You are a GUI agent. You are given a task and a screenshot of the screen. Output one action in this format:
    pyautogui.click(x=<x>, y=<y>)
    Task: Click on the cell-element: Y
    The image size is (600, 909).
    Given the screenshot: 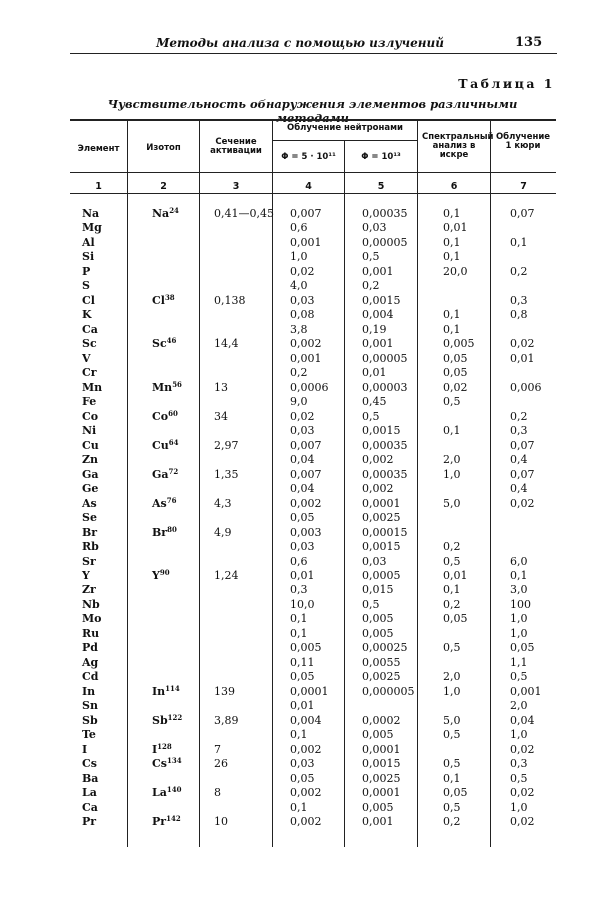 What is the action you would take?
    pyautogui.click(x=86, y=575)
    